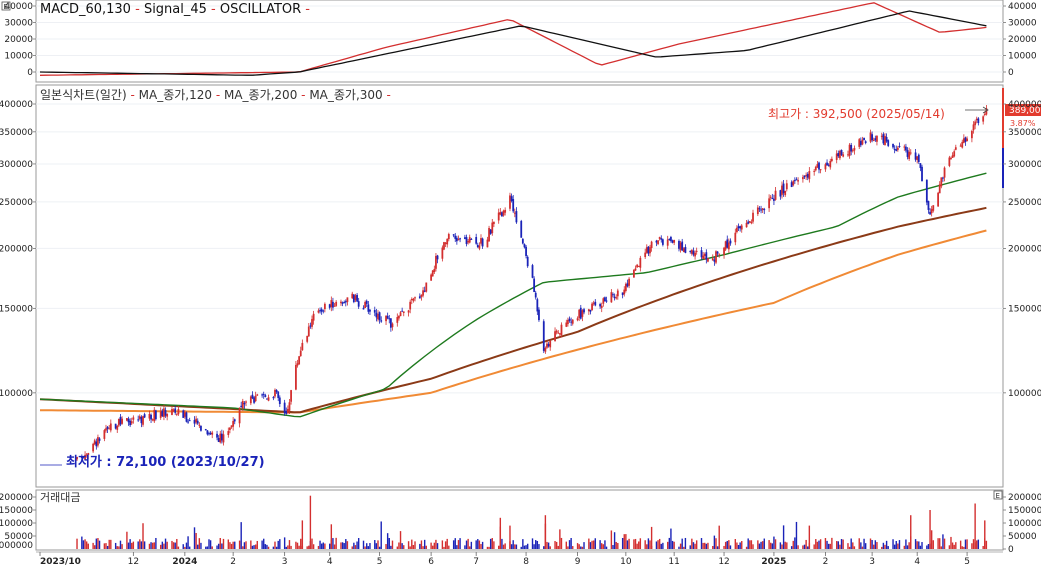 The width and height of the screenshot is (1041, 566). Describe the element at coordinates (476, 561) in the screenshot. I see `time-tick-label: 7` at that location.